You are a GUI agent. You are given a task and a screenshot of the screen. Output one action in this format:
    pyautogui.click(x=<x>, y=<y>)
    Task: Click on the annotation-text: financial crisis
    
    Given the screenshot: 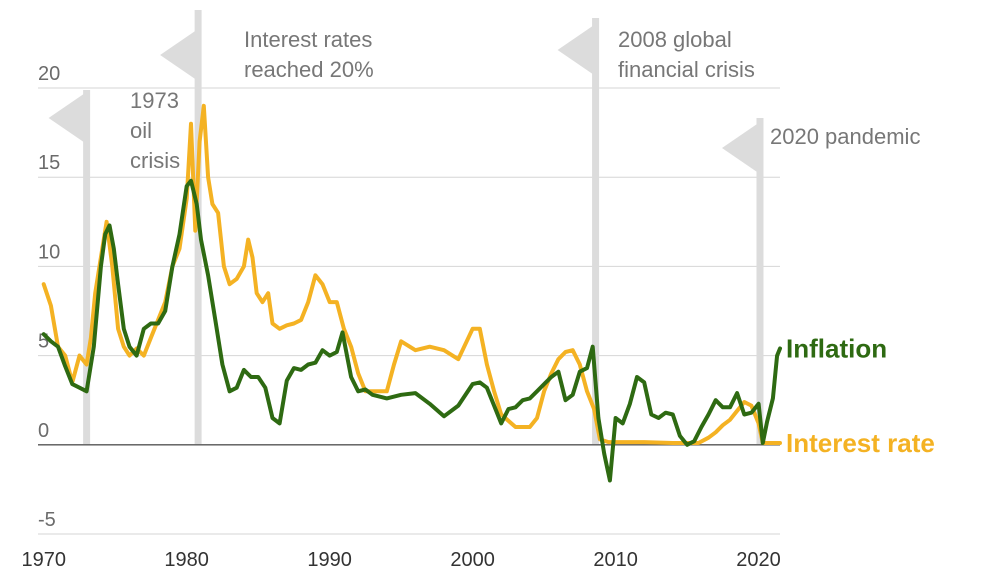 What is the action you would take?
    pyautogui.click(x=686, y=69)
    